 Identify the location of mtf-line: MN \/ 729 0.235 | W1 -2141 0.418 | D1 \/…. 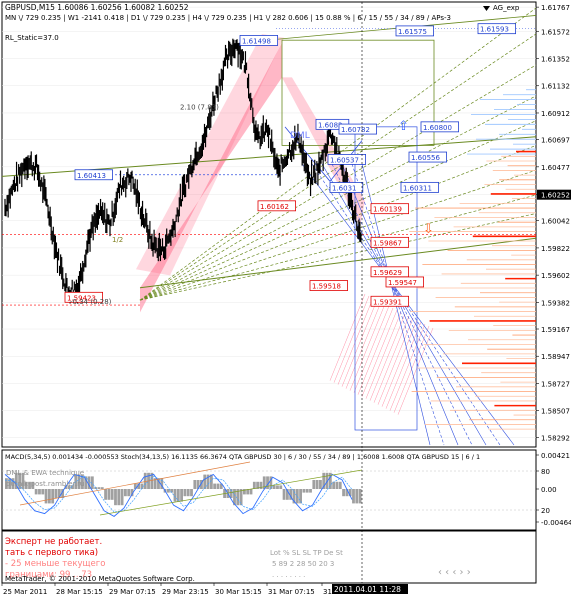
(228, 18).